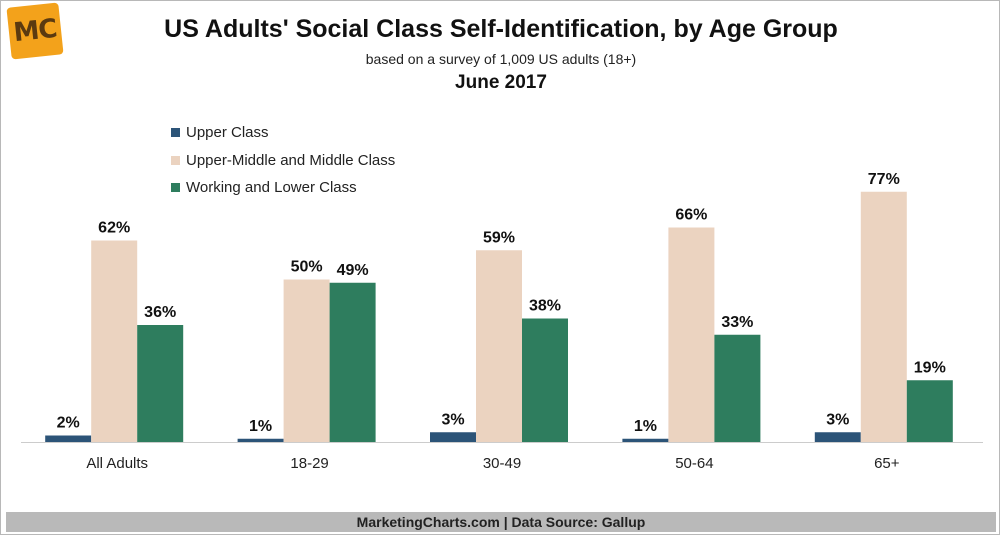 The width and height of the screenshot is (1000, 536). Describe the element at coordinates (452, 419) in the screenshot. I see `data-label-2-0: 3%` at that location.